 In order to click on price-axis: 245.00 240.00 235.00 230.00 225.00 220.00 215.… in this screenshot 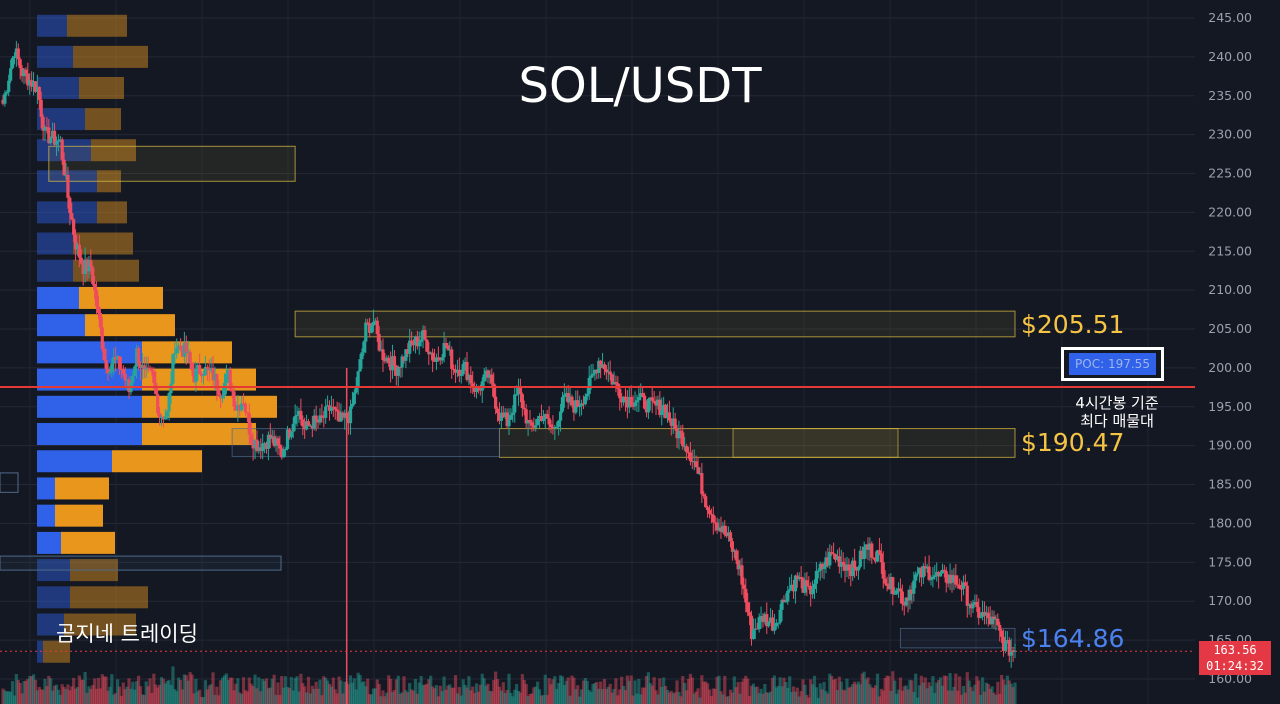, I will do `click(1237, 352)`.